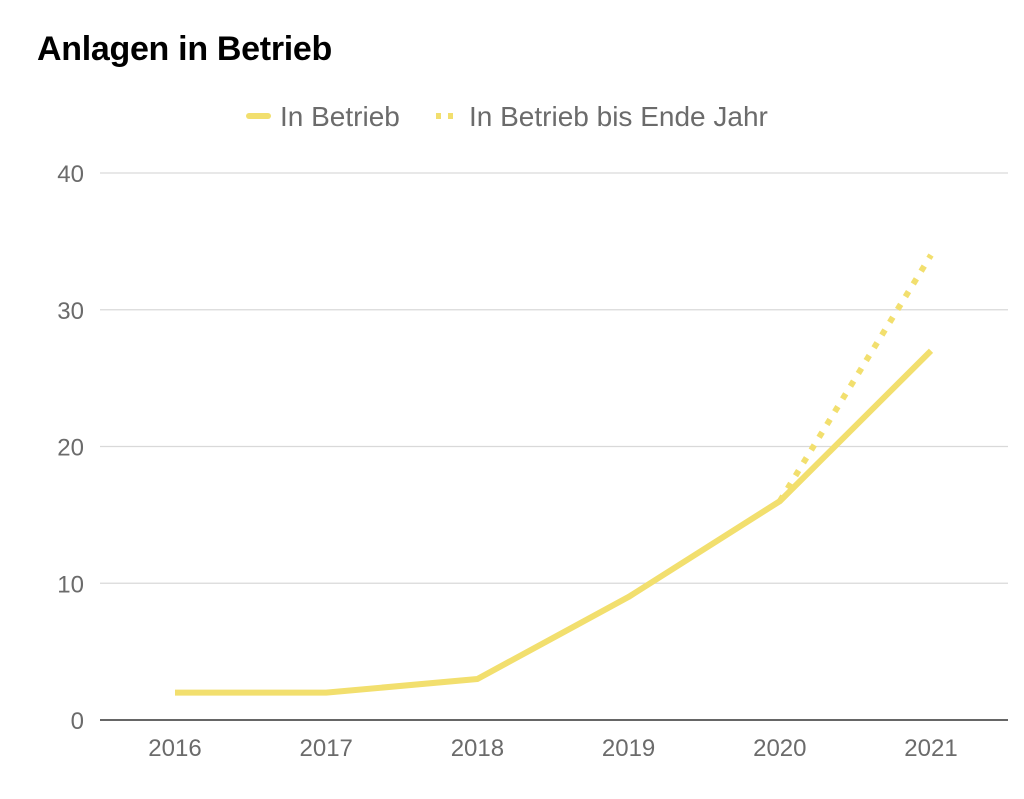 The height and width of the screenshot is (799, 1024). I want to click on y-axis-ticks: 0 10 20 30 40, so click(70, 448).